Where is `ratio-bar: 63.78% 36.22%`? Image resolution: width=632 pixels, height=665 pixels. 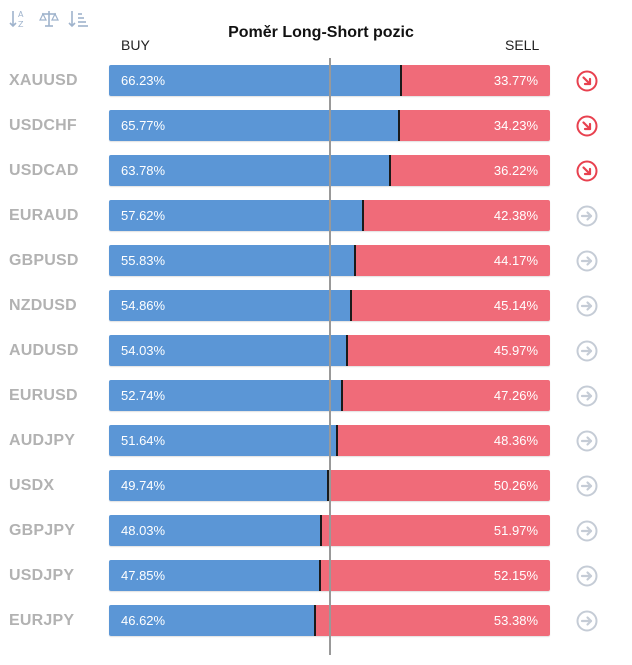 ratio-bar: 63.78% 36.22% is located at coordinates (329, 170).